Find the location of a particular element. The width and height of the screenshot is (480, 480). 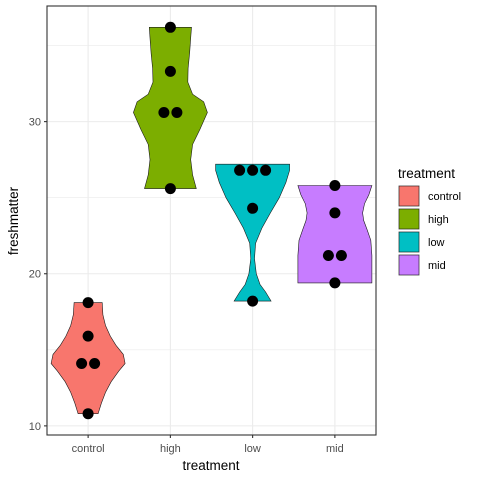

violin-high is located at coordinates (170, 108).